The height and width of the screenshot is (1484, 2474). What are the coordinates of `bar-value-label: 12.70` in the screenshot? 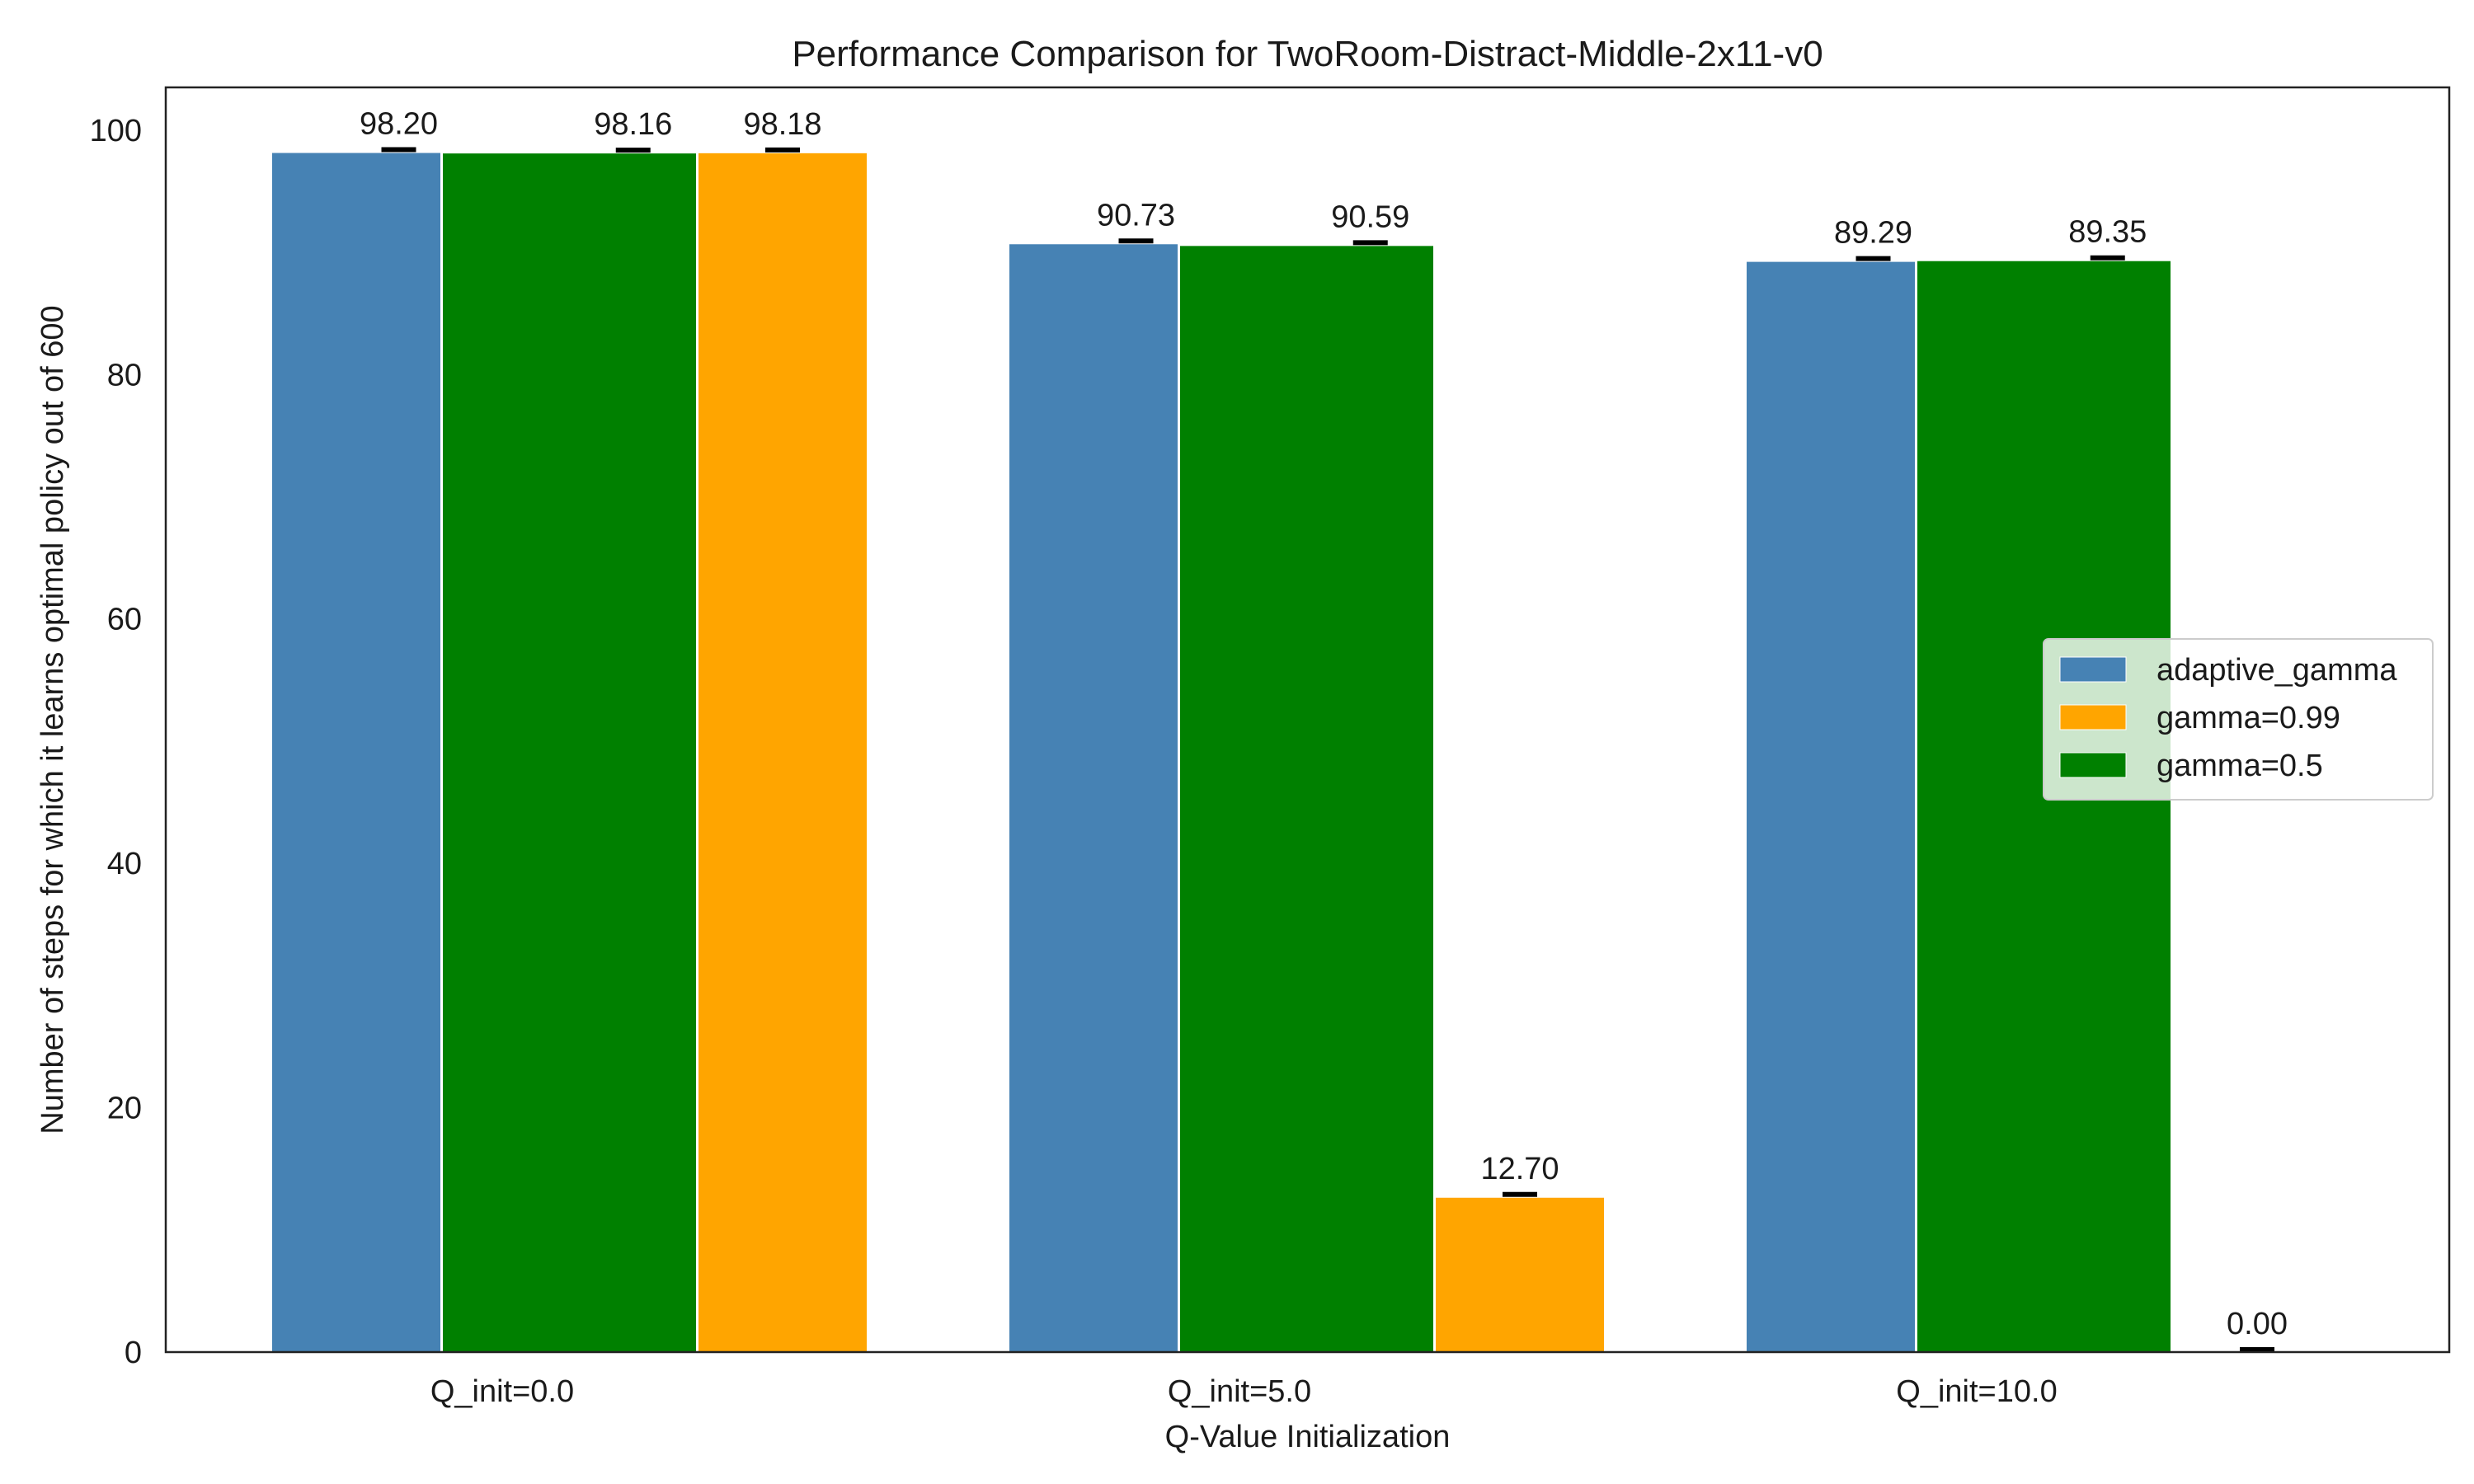 It's located at (1519, 1169).